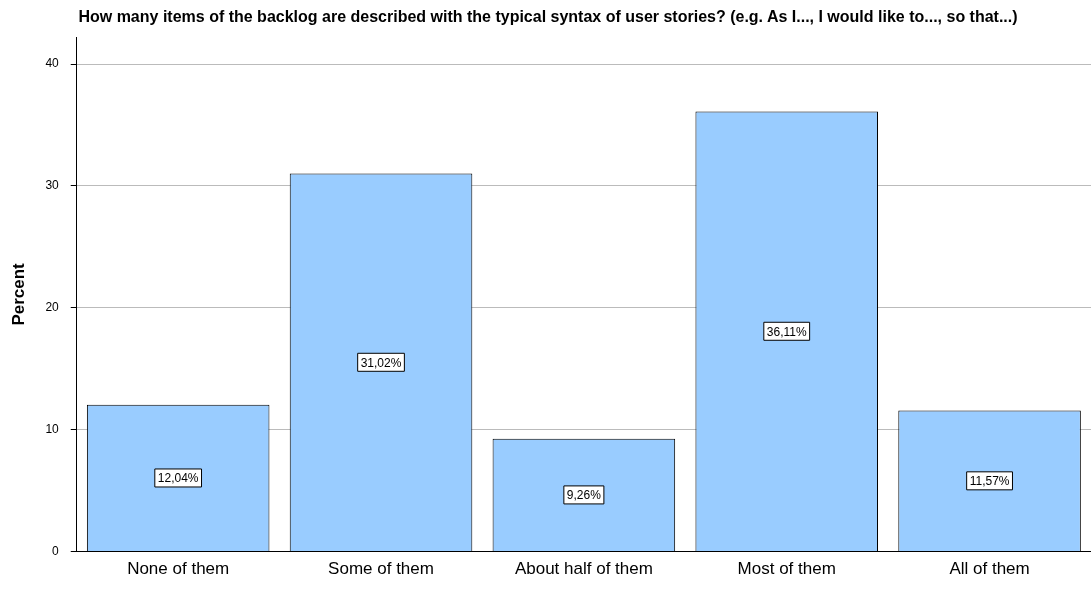 The width and height of the screenshot is (1091, 593). What do you see at coordinates (56, 550) in the screenshot?
I see `y-tick-label: 0` at bounding box center [56, 550].